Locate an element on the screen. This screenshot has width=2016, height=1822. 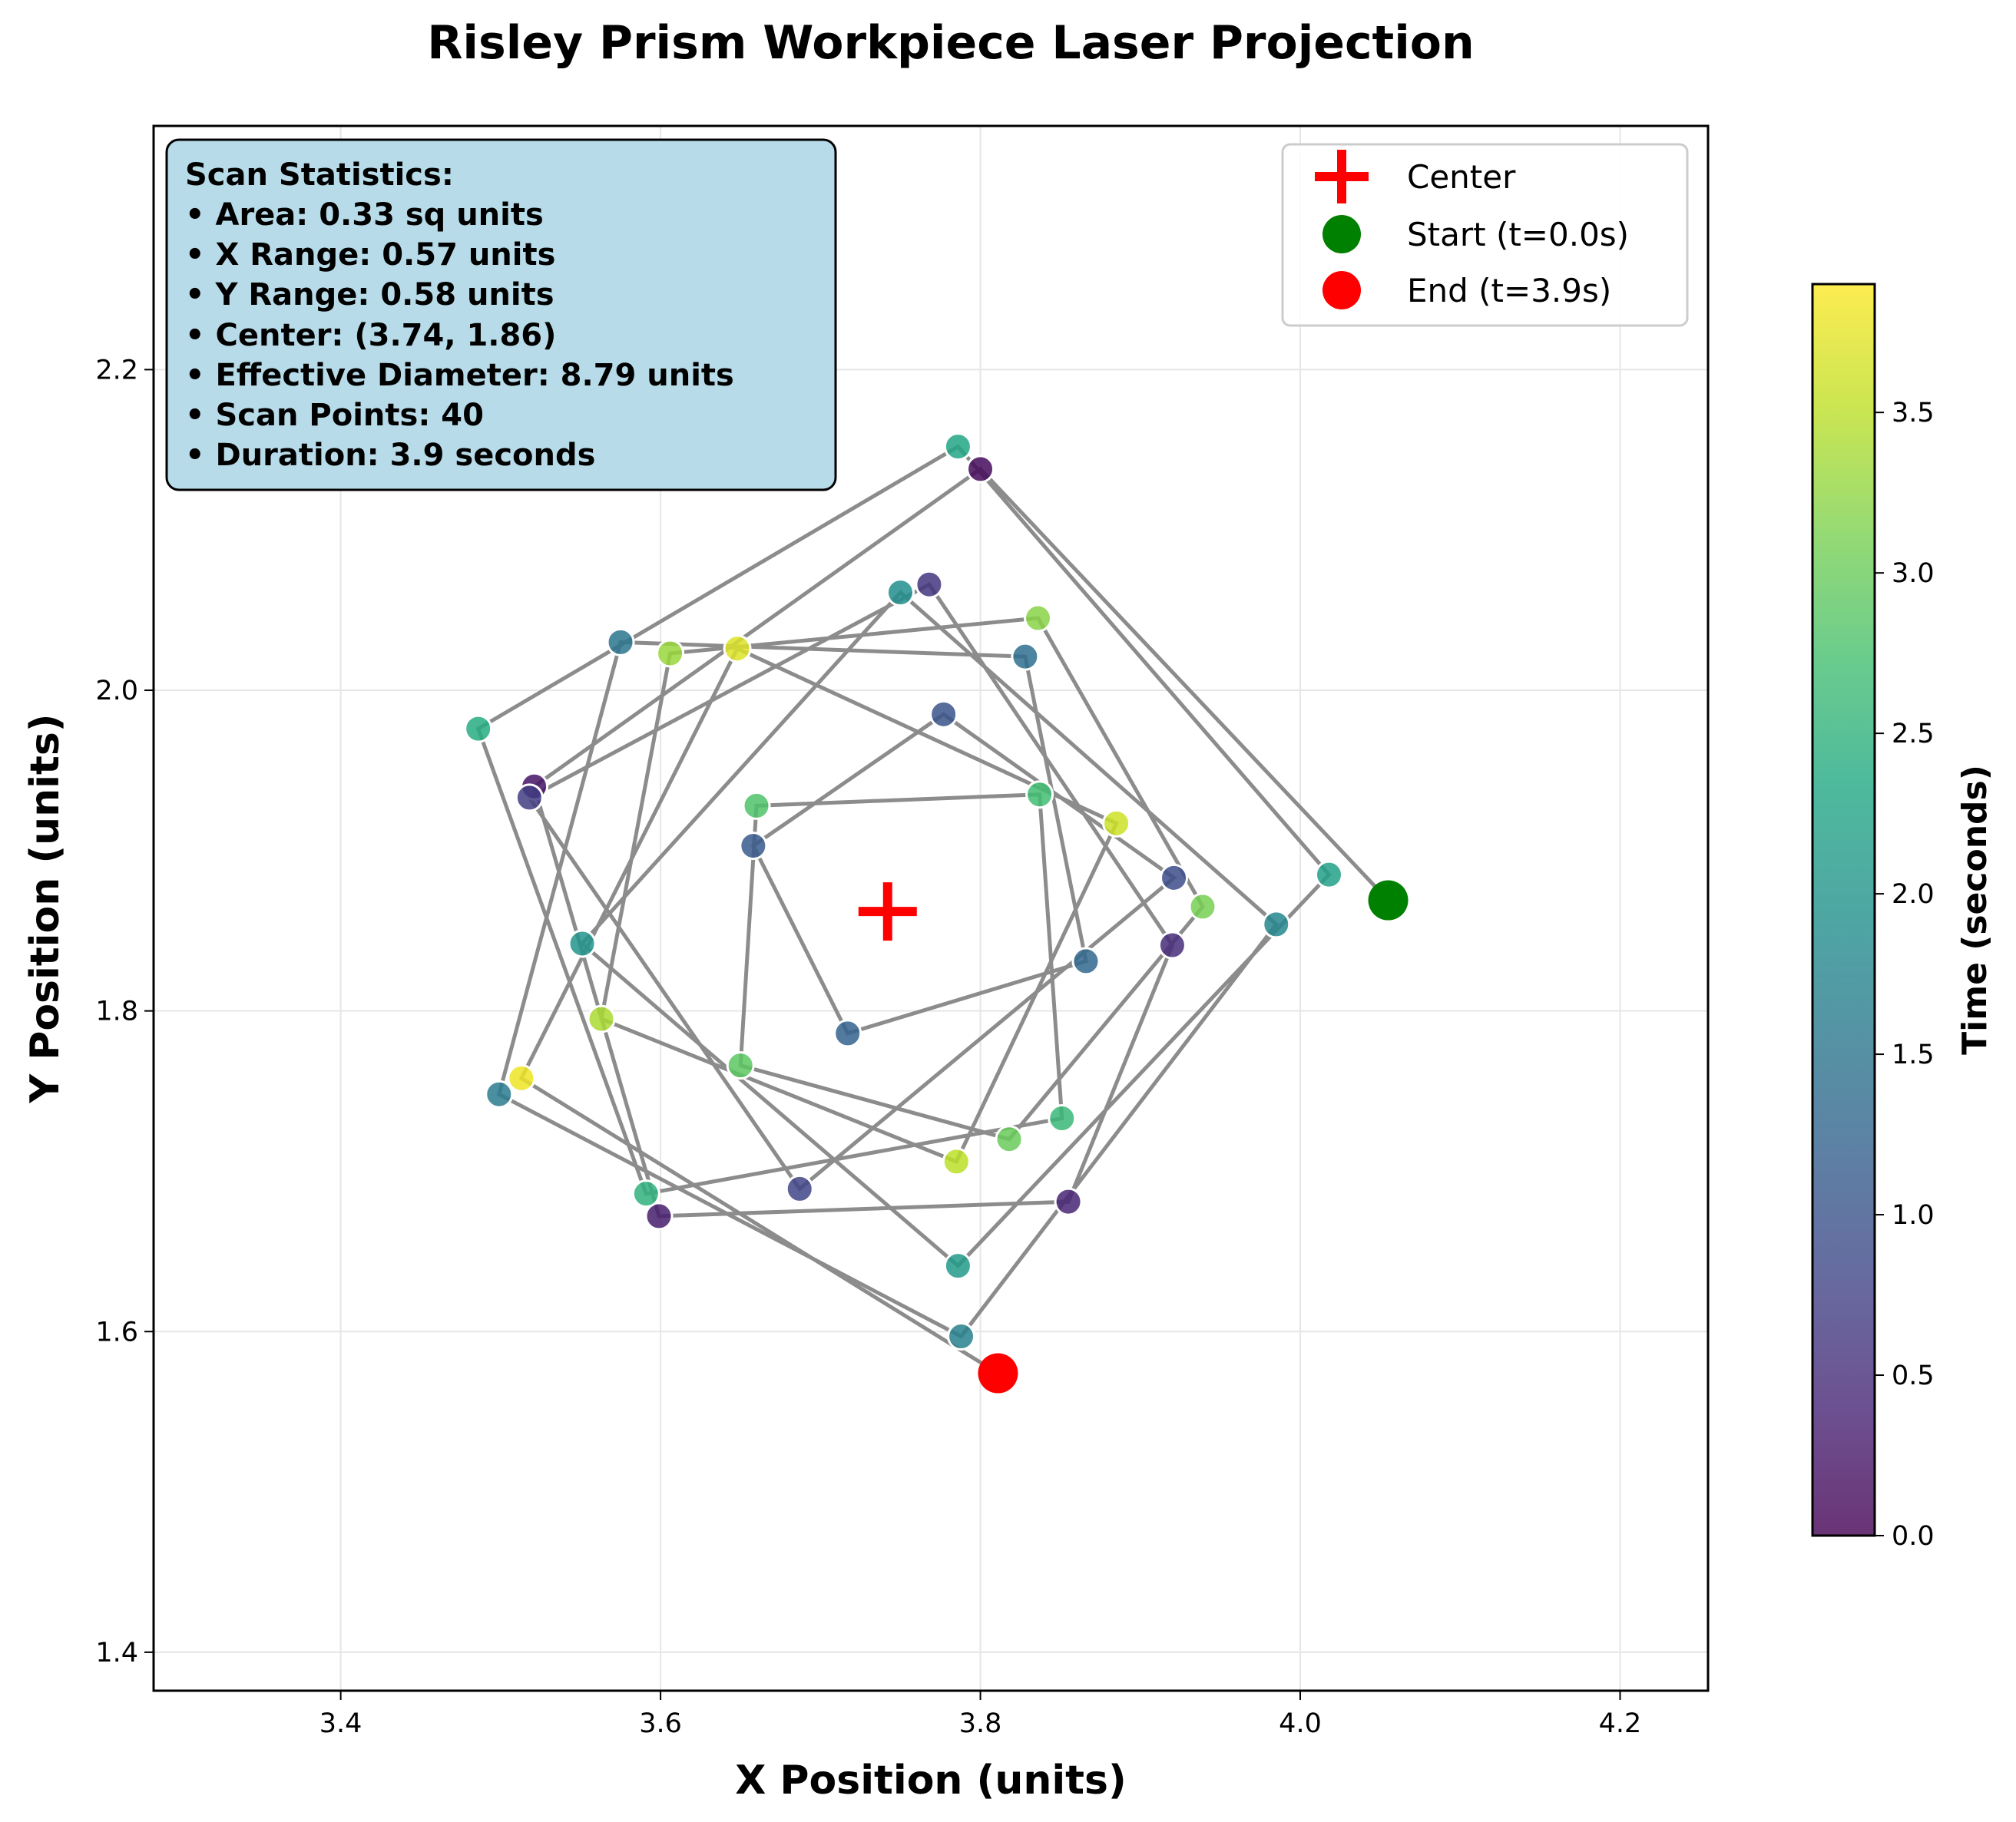
end-marker is located at coordinates (998, 1374).